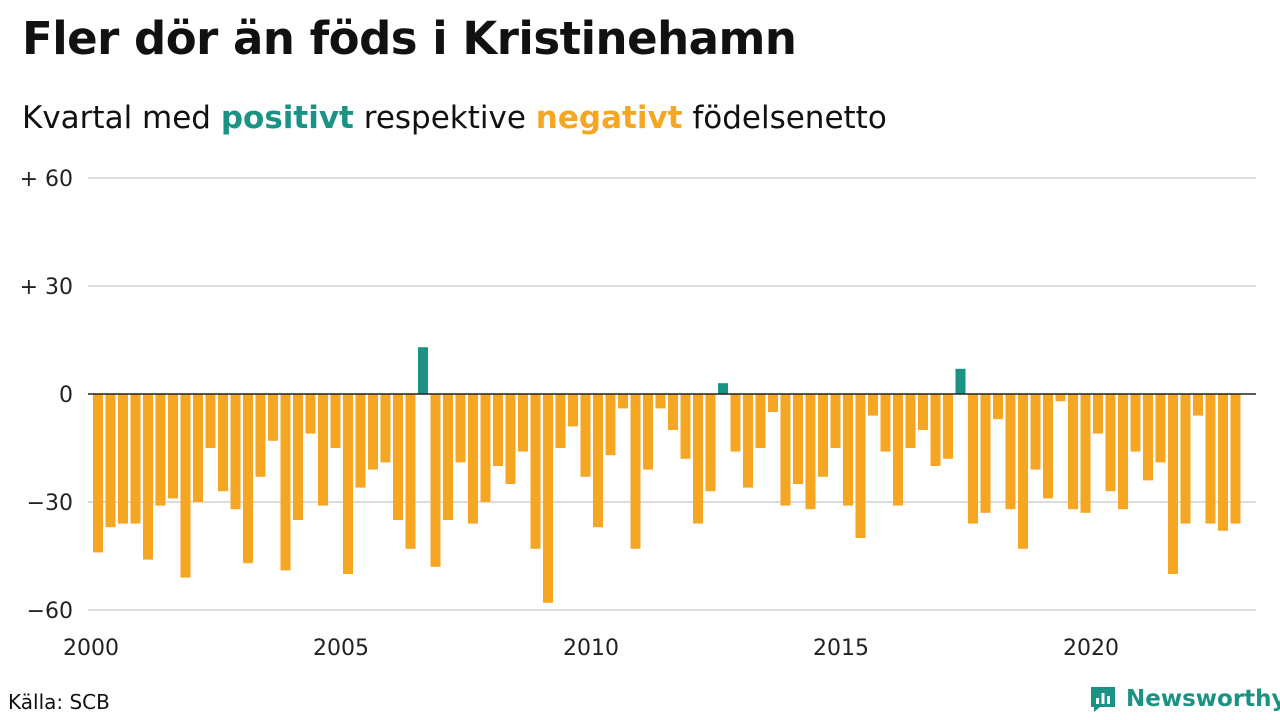  I want to click on x-tick-label: 2010, so click(591, 648).